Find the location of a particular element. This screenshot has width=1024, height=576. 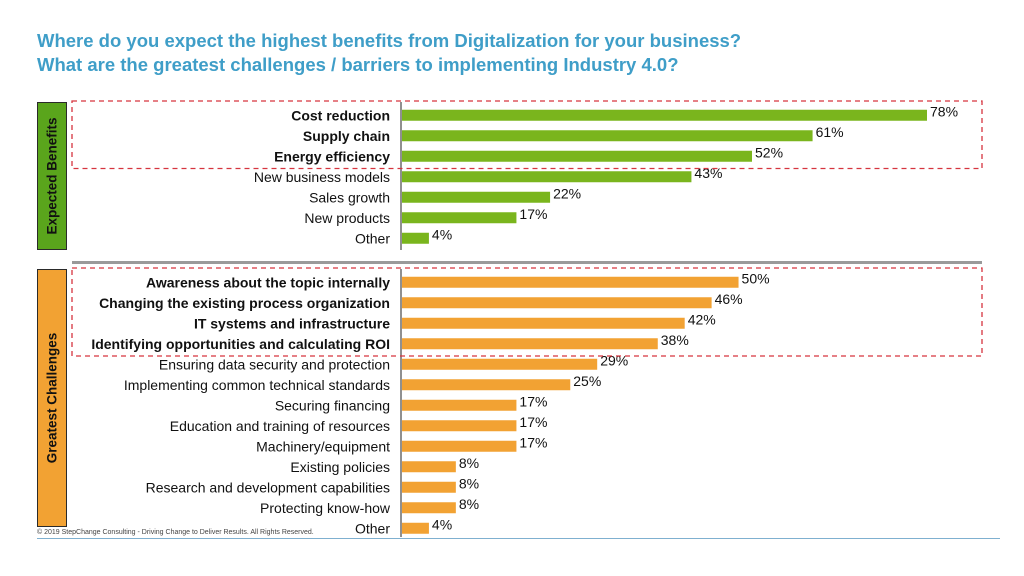

challenge-category-label: Securing financing is located at coordinates (332, 405).